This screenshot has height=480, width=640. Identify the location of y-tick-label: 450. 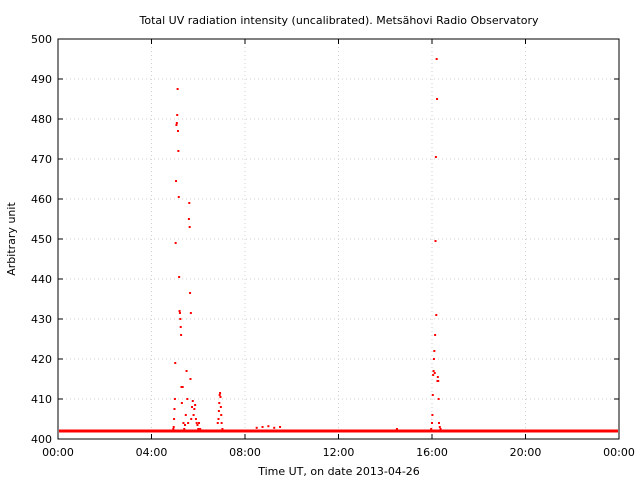
(41, 239).